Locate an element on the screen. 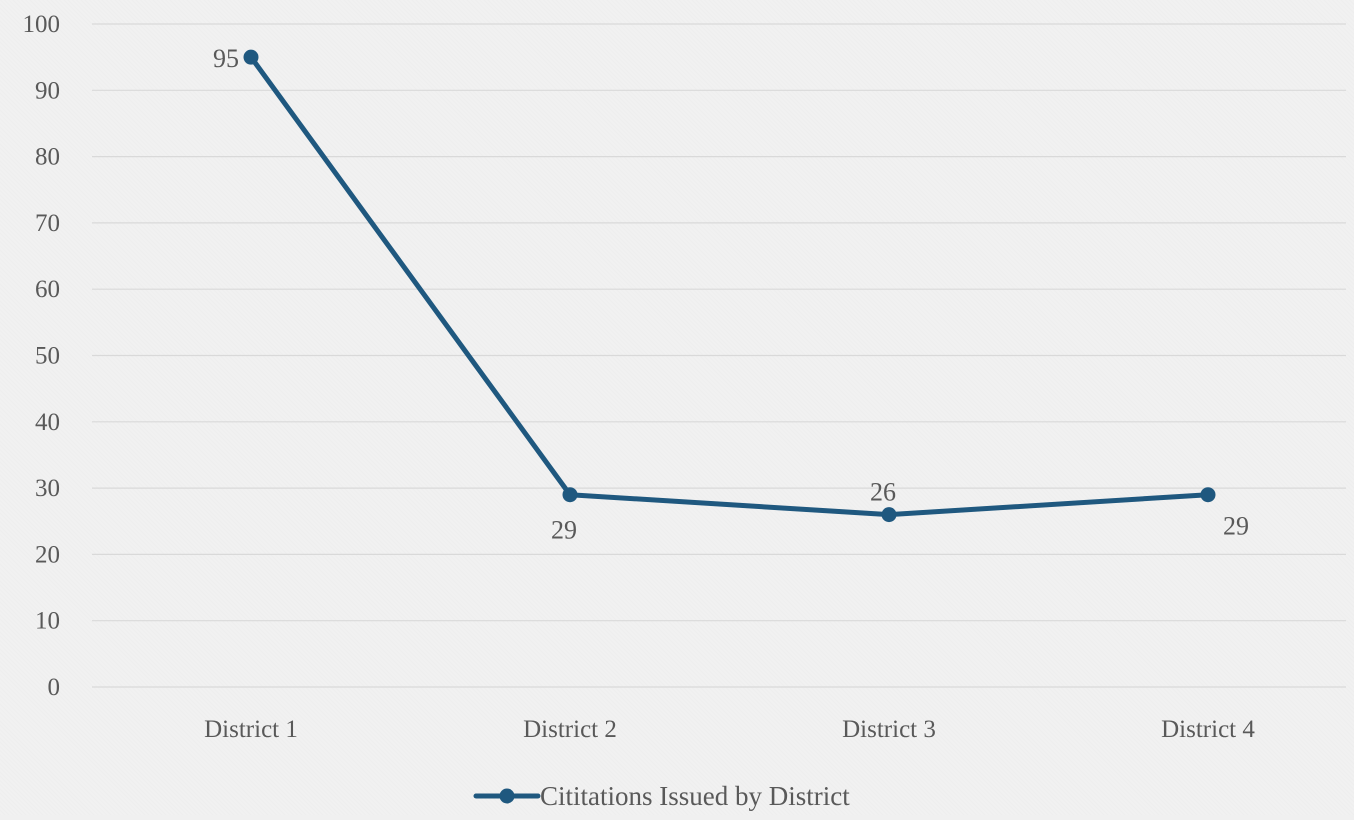  legend: Cititations Issued by District is located at coordinates (661, 796).